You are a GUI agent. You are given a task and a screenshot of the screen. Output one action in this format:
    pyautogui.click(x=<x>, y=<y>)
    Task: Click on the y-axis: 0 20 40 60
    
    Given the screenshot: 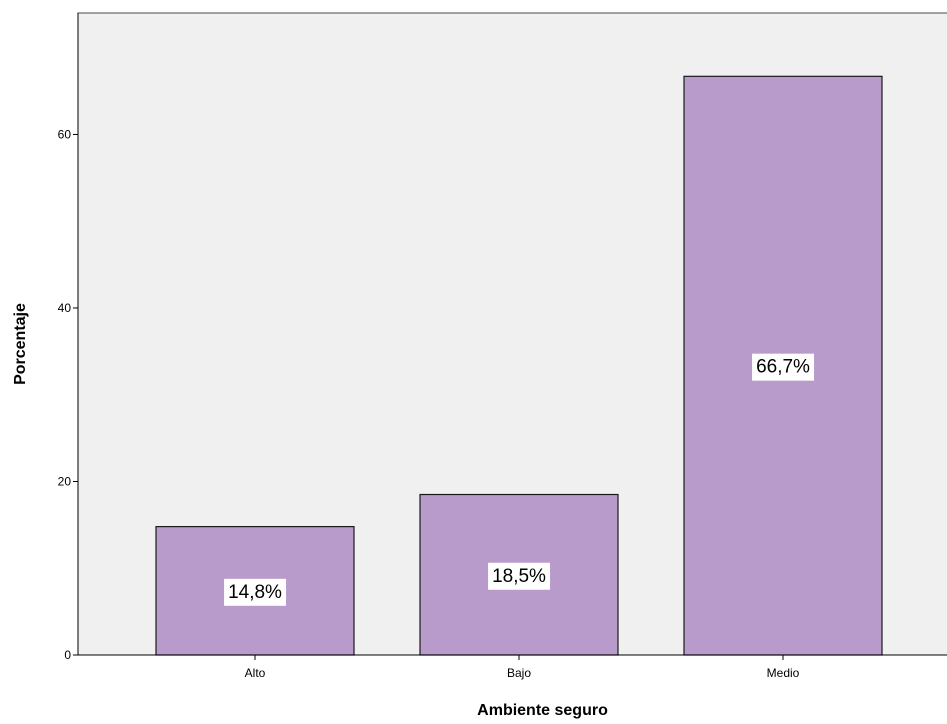 What is the action you would take?
    pyautogui.click(x=68, y=337)
    